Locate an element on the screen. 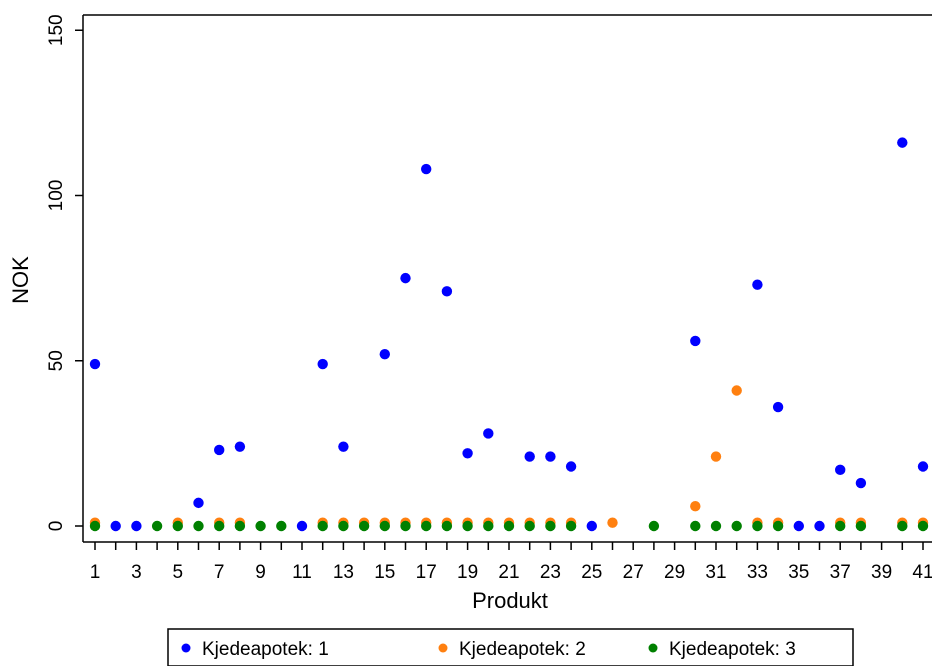 This screenshot has height=666, width=932. legend-label: Kjedeapotek: 2 is located at coordinates (522, 649).